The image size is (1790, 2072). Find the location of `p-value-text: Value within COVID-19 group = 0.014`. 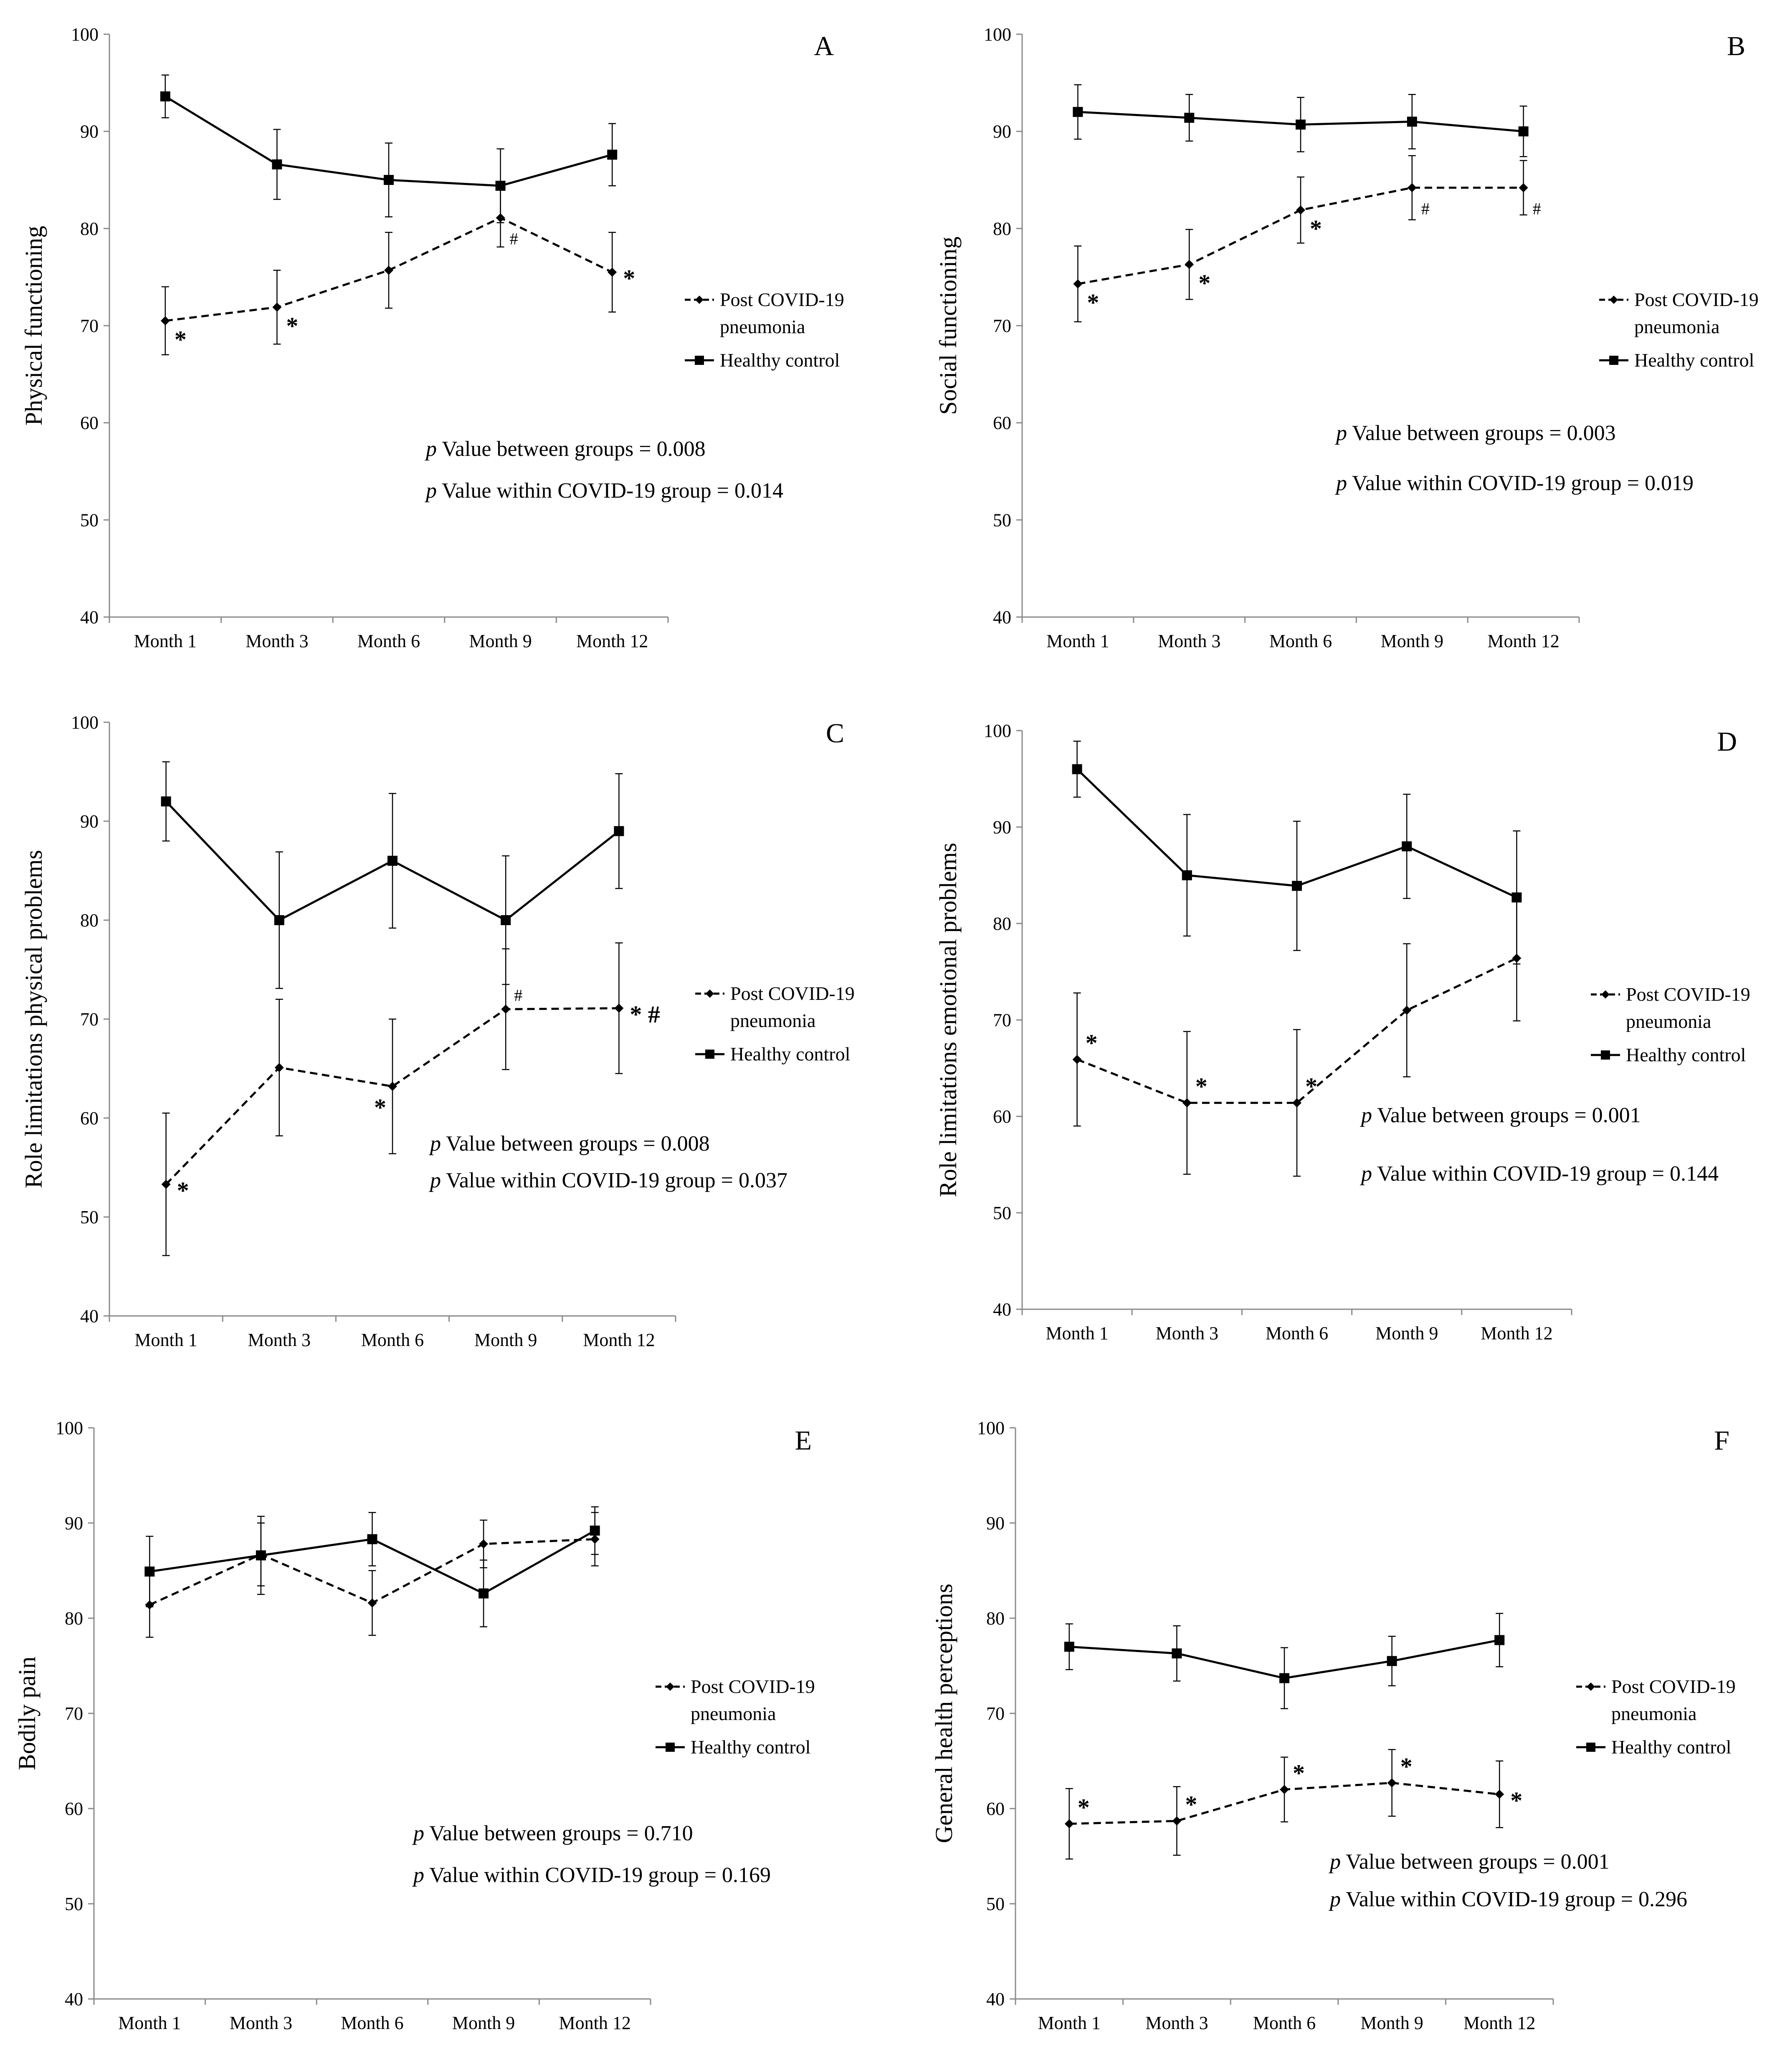

p-value-text: Value within COVID-19 group = 0.014 is located at coordinates (610, 491).